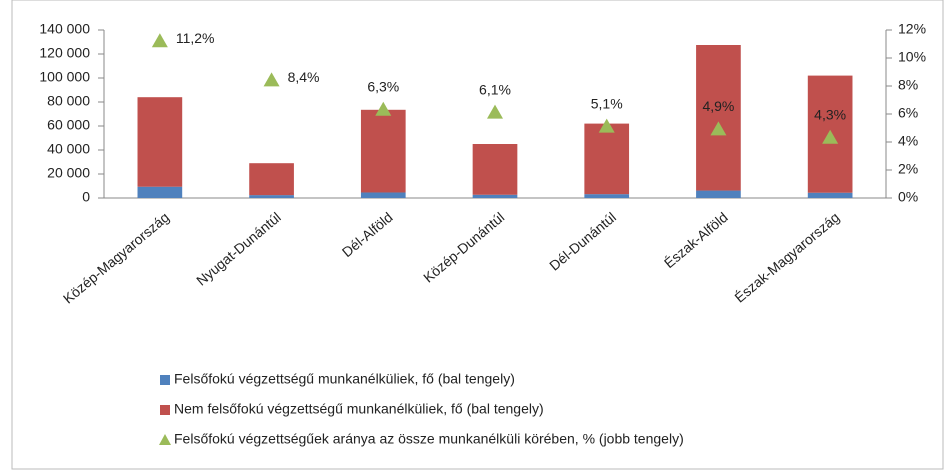 This screenshot has height=470, width=944. I want to click on y-tick-label: 80 000, so click(68, 101).